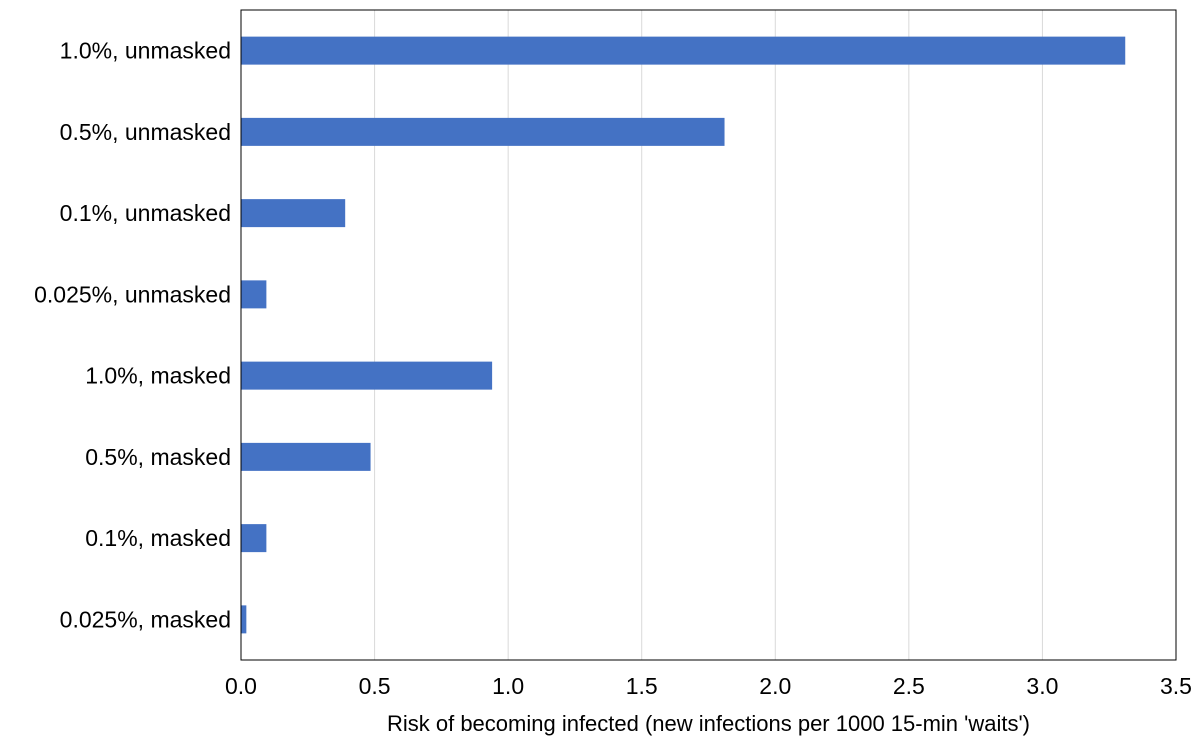 The width and height of the screenshot is (1198, 751). I want to click on x-tick-label: 0.0, so click(241, 686).